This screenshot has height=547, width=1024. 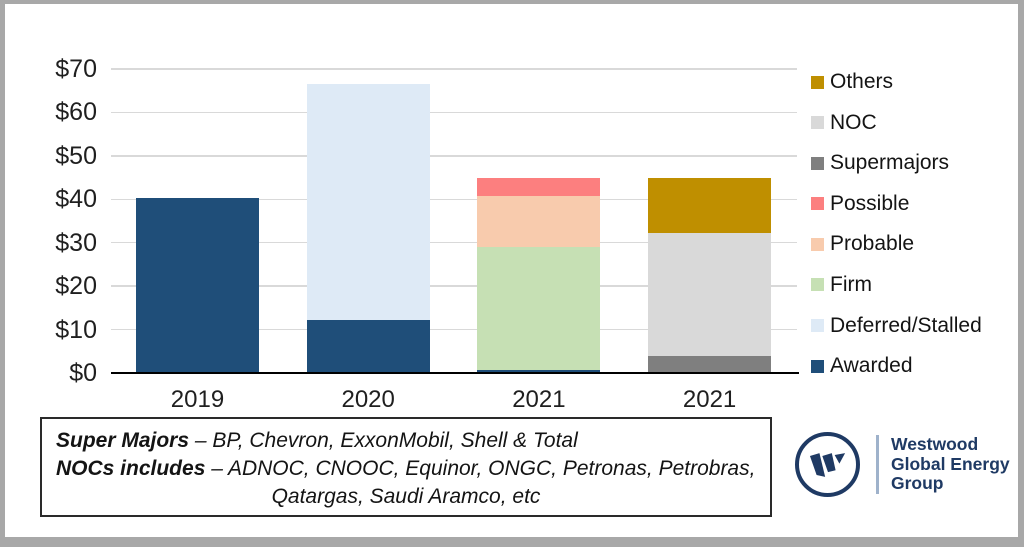 I want to click on logo-divider, so click(x=877, y=464).